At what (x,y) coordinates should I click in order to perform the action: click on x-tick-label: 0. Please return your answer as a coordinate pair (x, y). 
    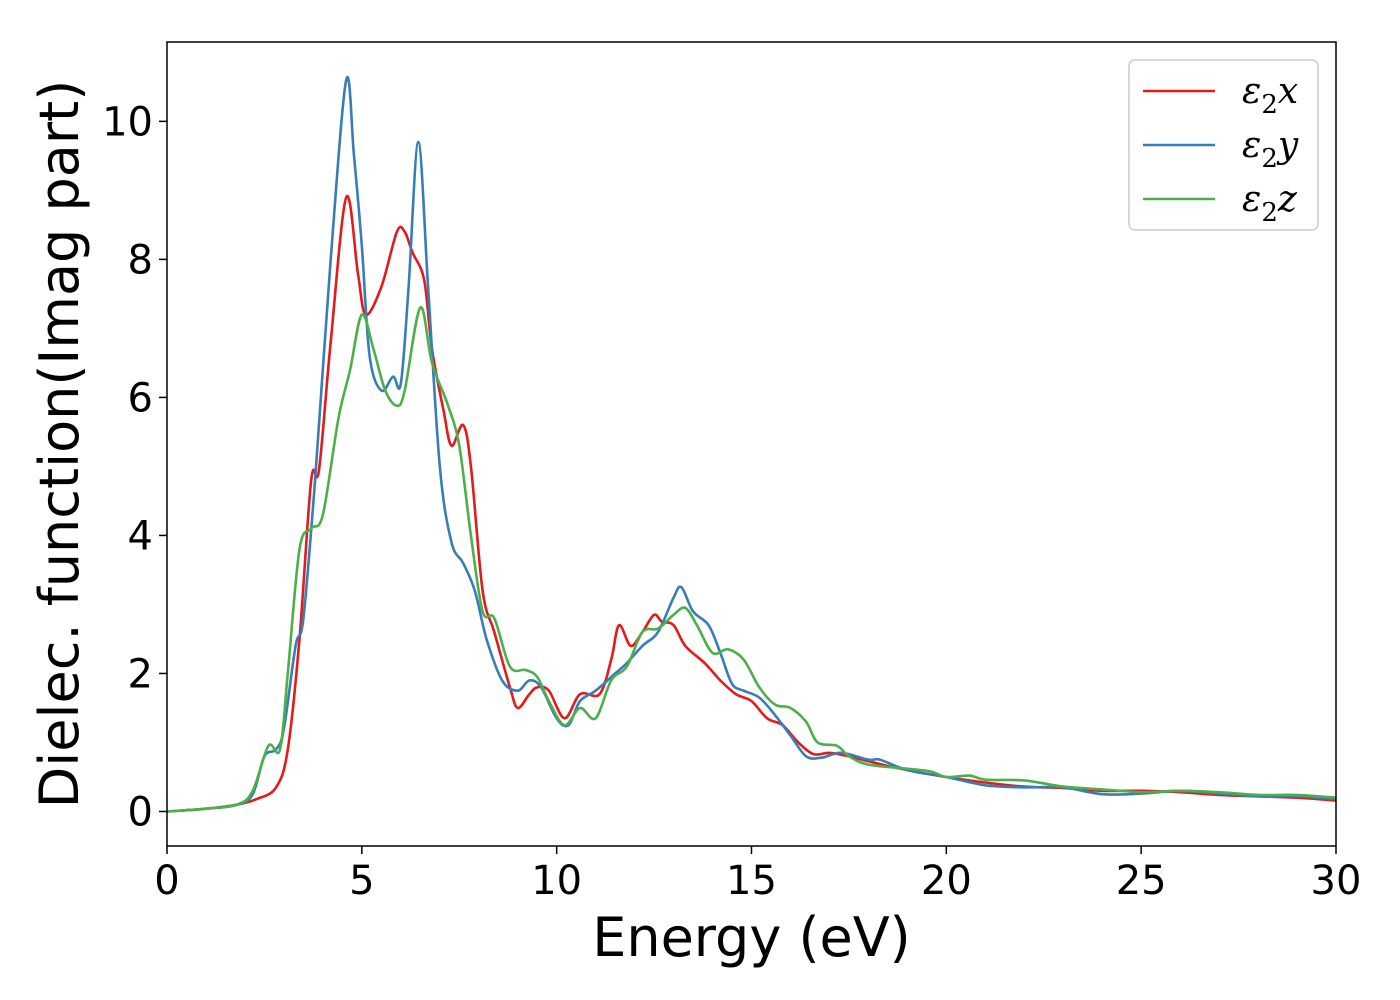
    Looking at the image, I should click on (166, 881).